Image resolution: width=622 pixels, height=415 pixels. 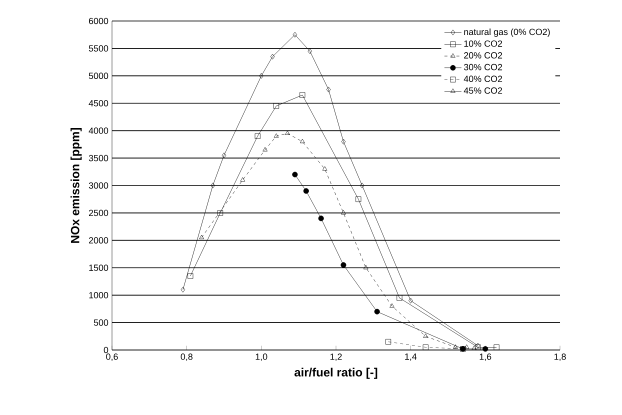 What do you see at coordinates (262, 357) in the screenshot?
I see `x-tick-label: 1,0` at bounding box center [262, 357].